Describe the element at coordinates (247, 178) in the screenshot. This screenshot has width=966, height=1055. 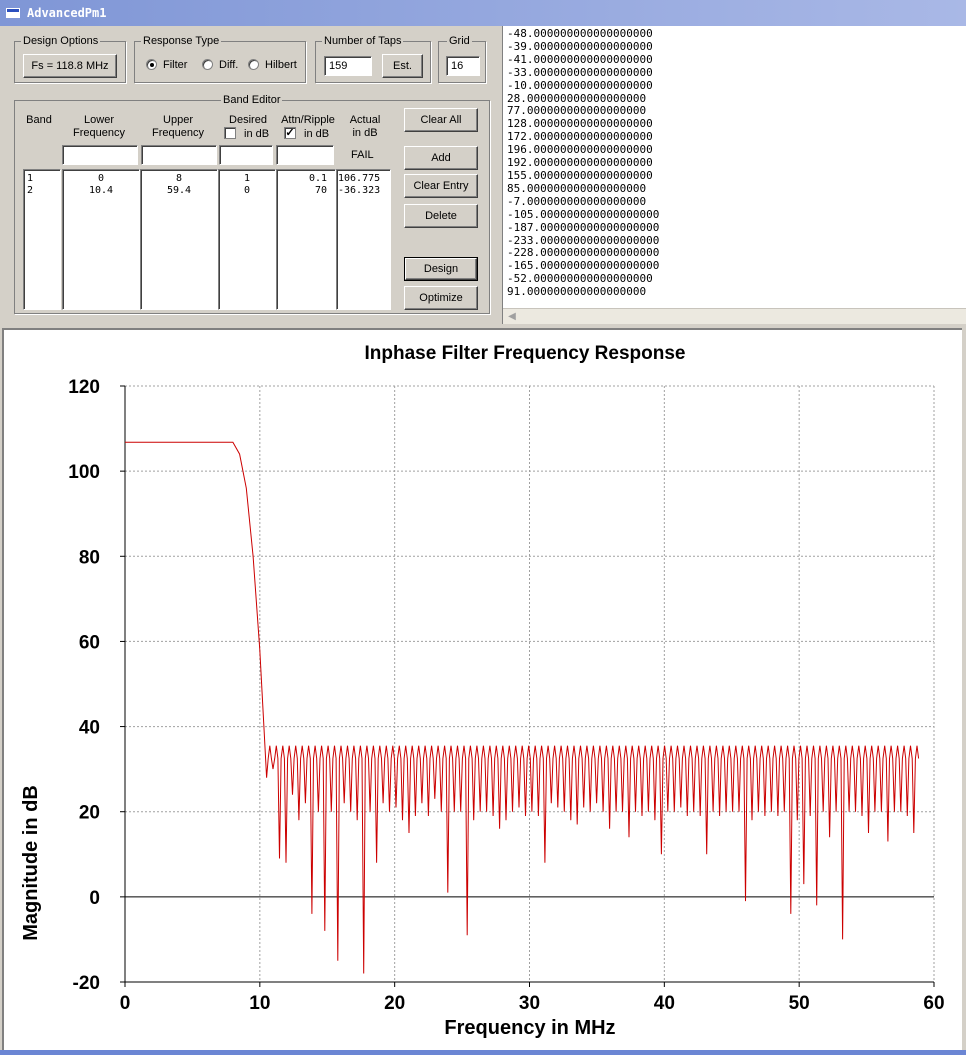
I see `desired-cell: 1` at that location.